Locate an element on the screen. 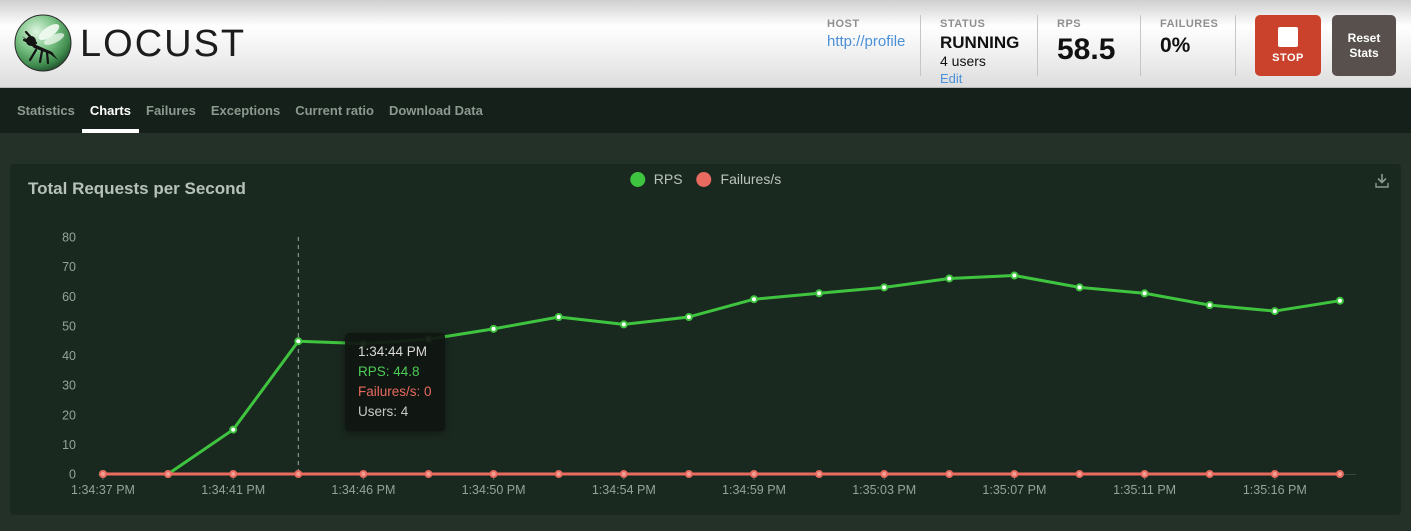 This screenshot has width=1411, height=531. rps-block: RPS 58.5 is located at coordinates (1086, 42).